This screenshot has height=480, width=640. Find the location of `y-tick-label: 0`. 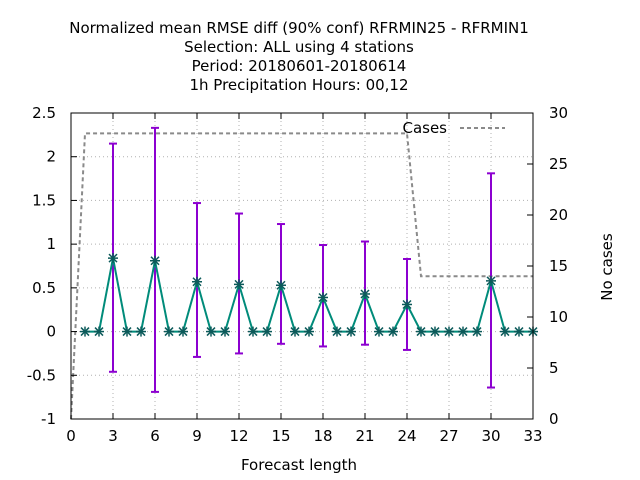

y-tick-label: 0 is located at coordinates (51, 332).